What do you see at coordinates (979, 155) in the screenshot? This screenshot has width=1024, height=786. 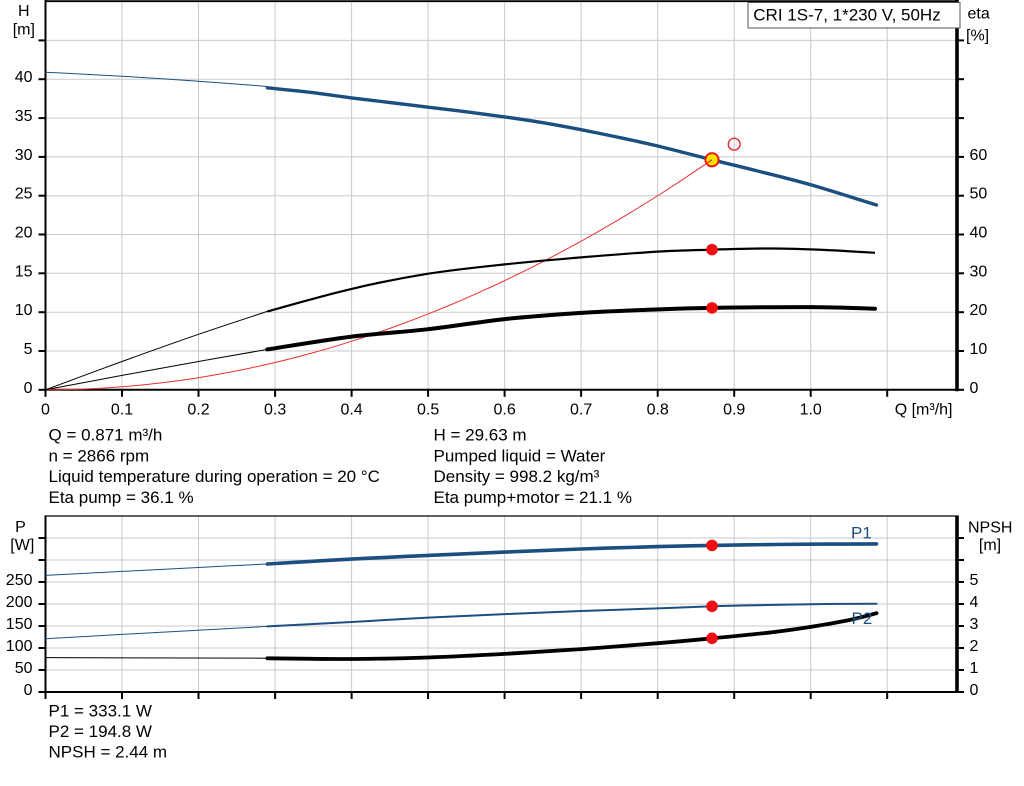 I see `svg-text: 60` at bounding box center [979, 155].